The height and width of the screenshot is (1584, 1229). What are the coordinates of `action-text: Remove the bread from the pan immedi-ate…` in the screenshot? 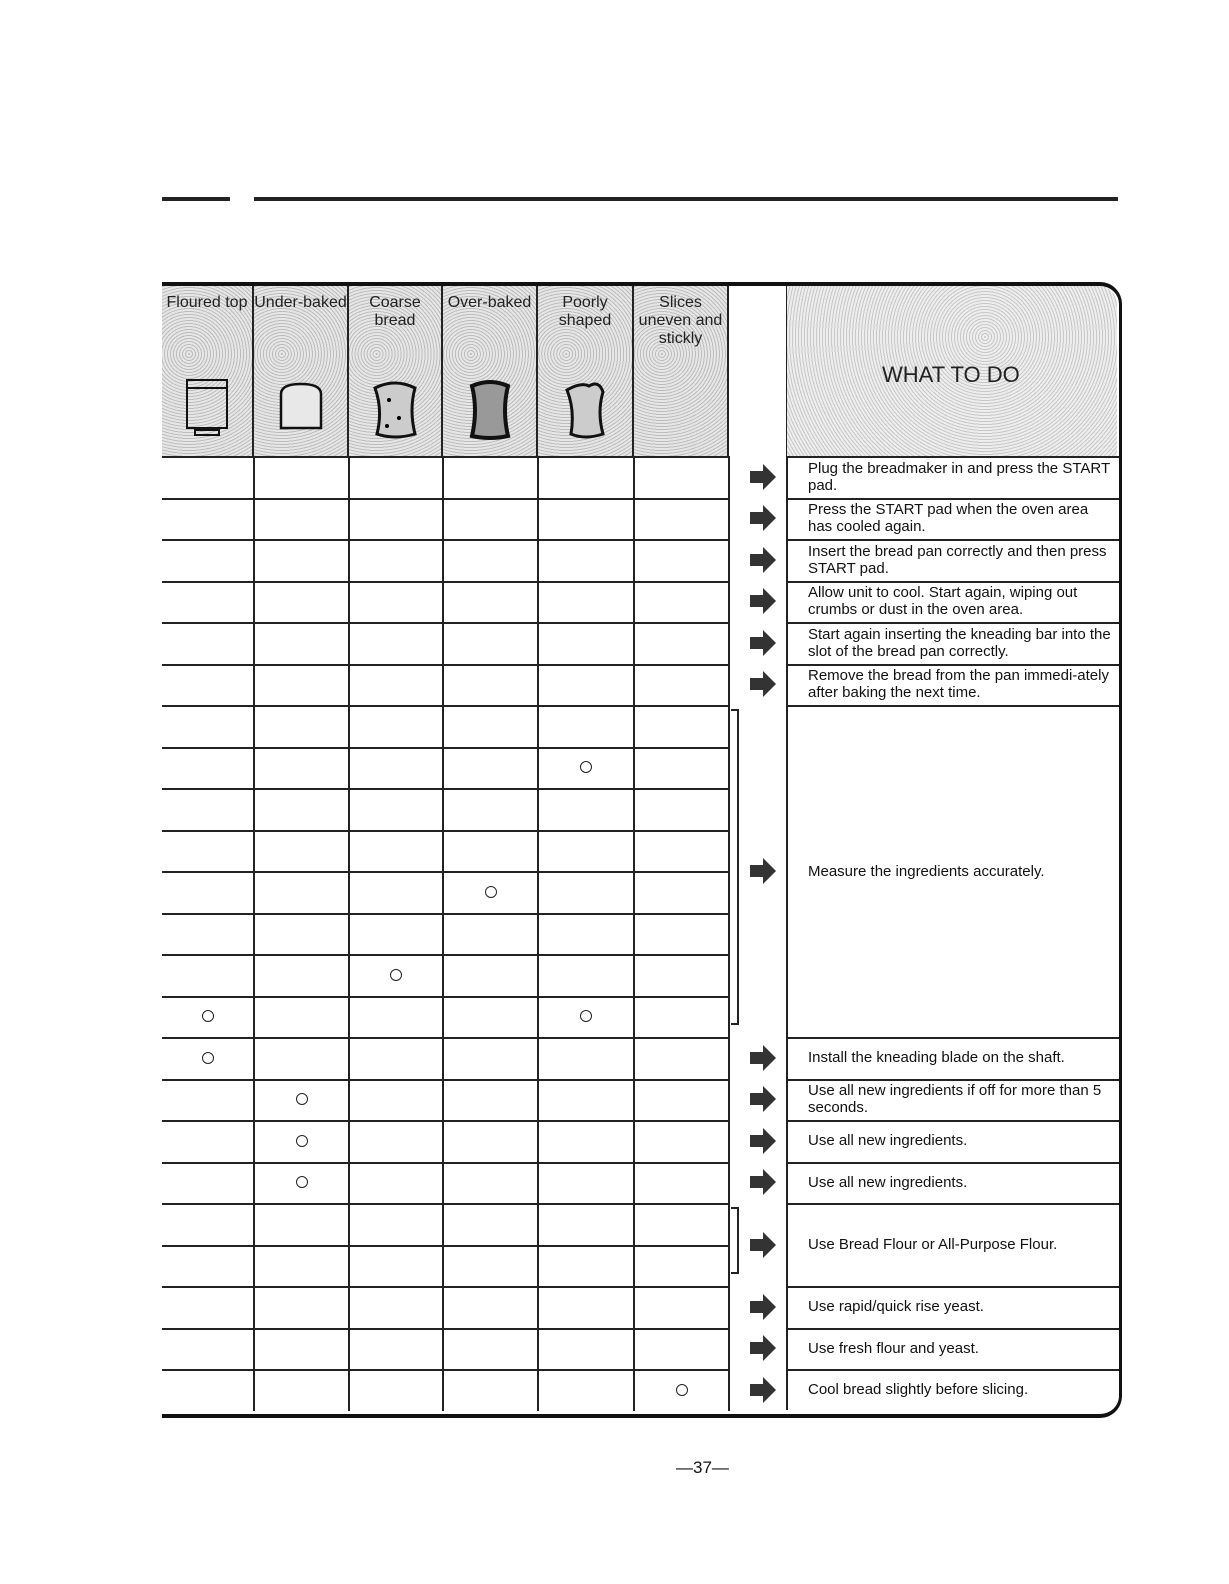 It's located at (958, 684).